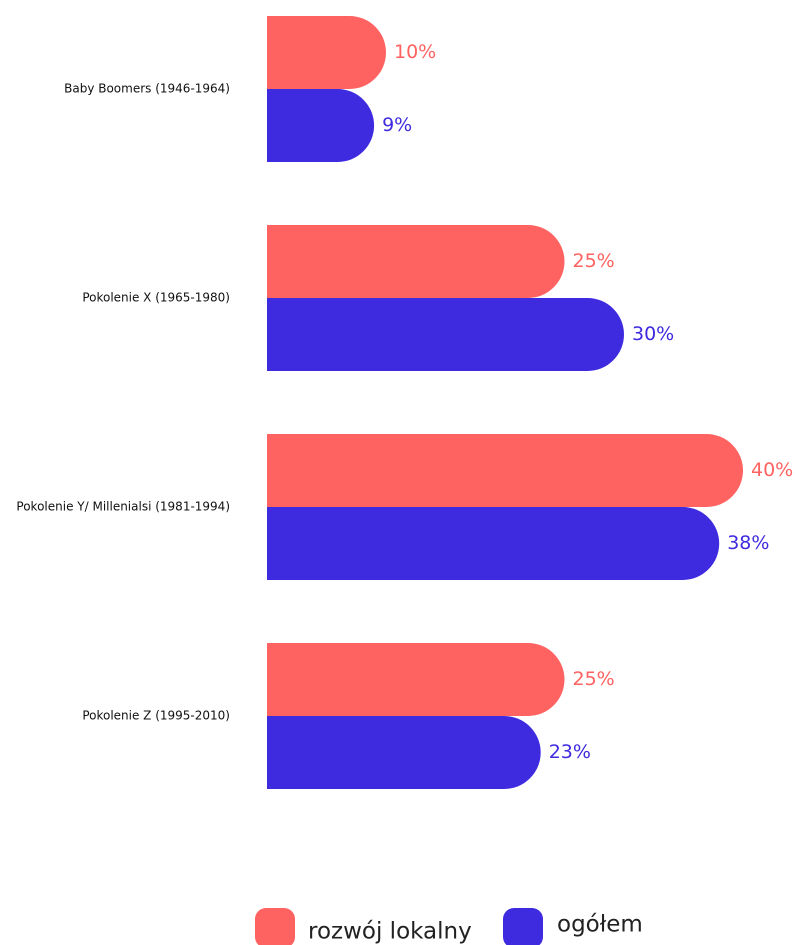 The width and height of the screenshot is (796, 945). Describe the element at coordinates (772, 470) in the screenshot. I see `value-label: 40%` at that location.